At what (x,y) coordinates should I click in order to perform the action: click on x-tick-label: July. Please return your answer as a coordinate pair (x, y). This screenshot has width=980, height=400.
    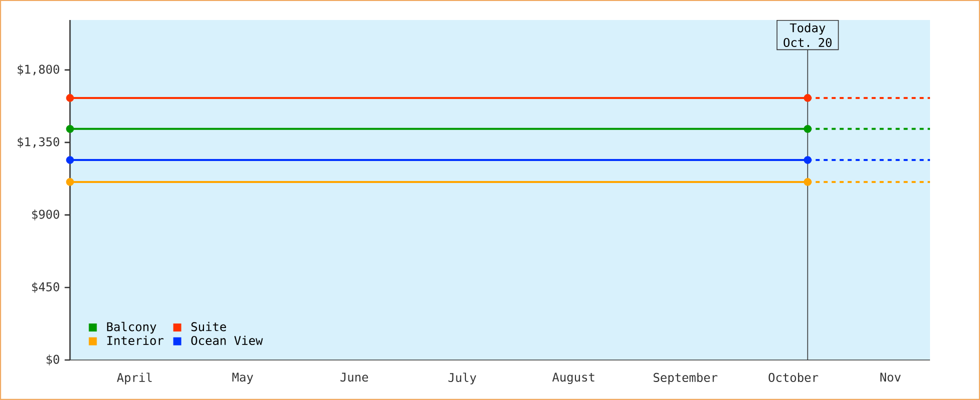
    Looking at the image, I should click on (462, 378).